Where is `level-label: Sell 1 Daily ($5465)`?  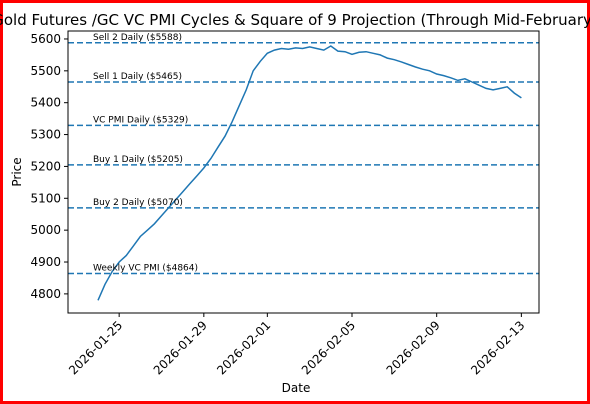 level-label: Sell 1 Daily ($5465) is located at coordinates (137, 77).